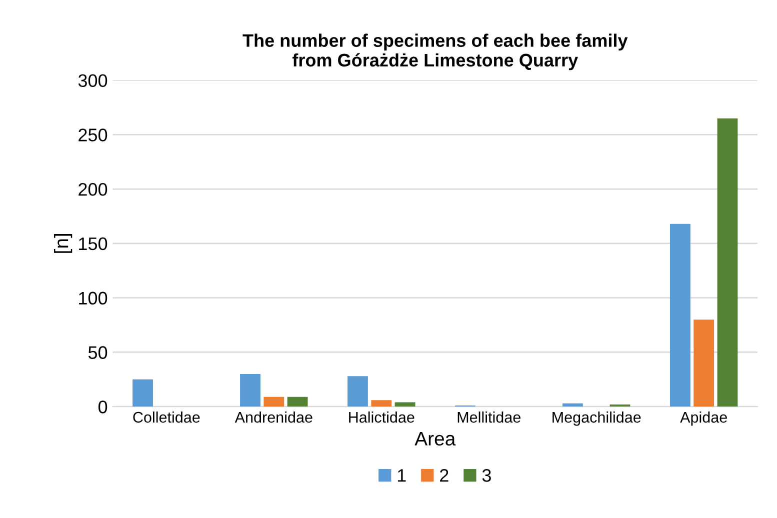 The image size is (777, 518). I want to click on x-tick-label: Mellitidae, so click(489, 417).